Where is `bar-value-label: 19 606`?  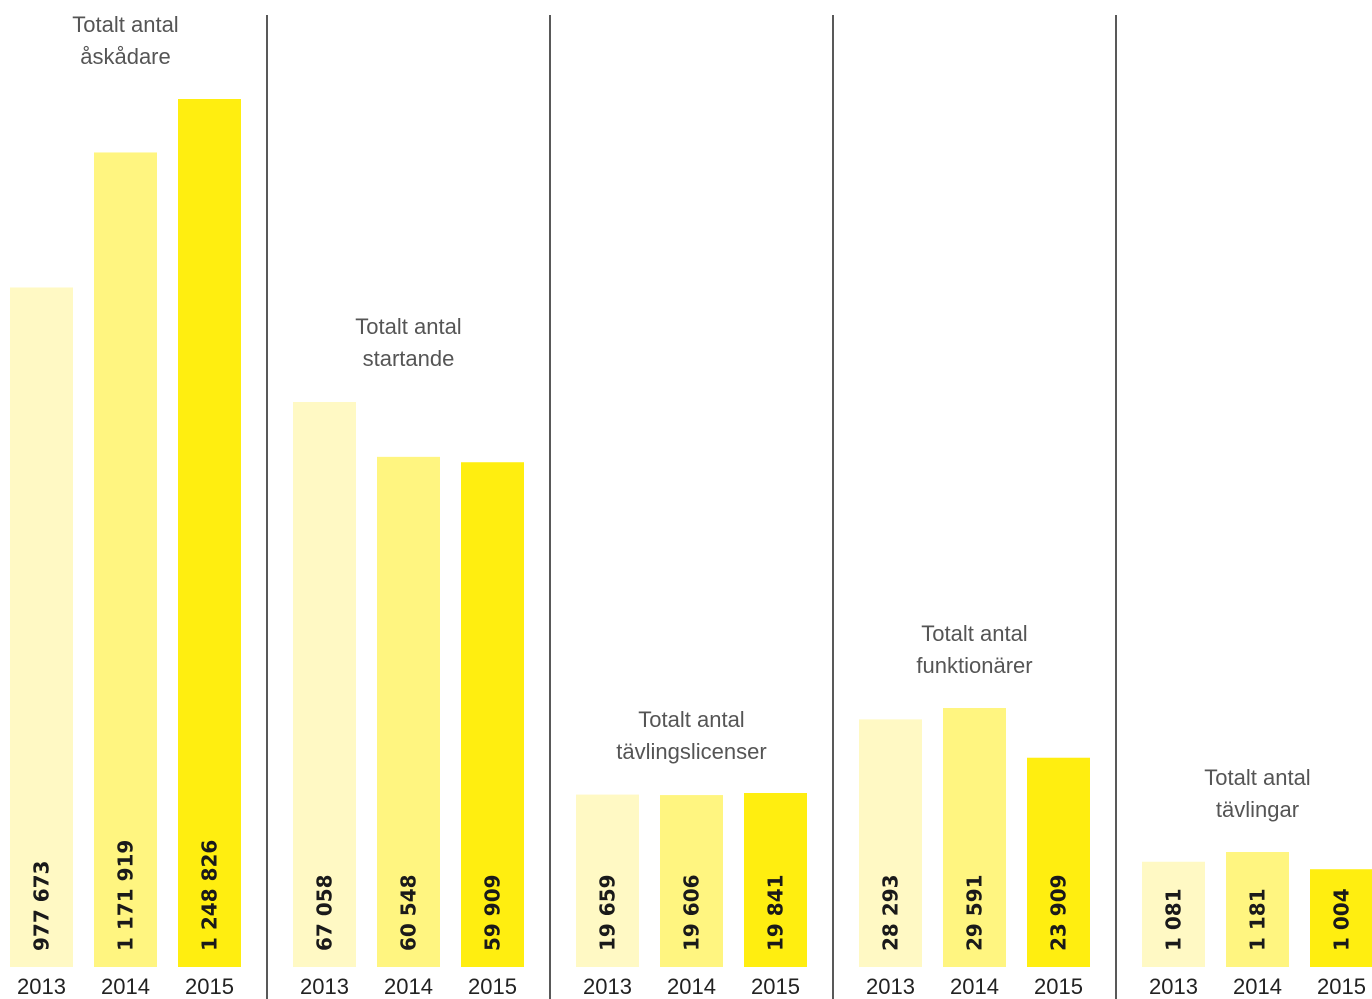 bar-value-label: 19 606 is located at coordinates (692, 912).